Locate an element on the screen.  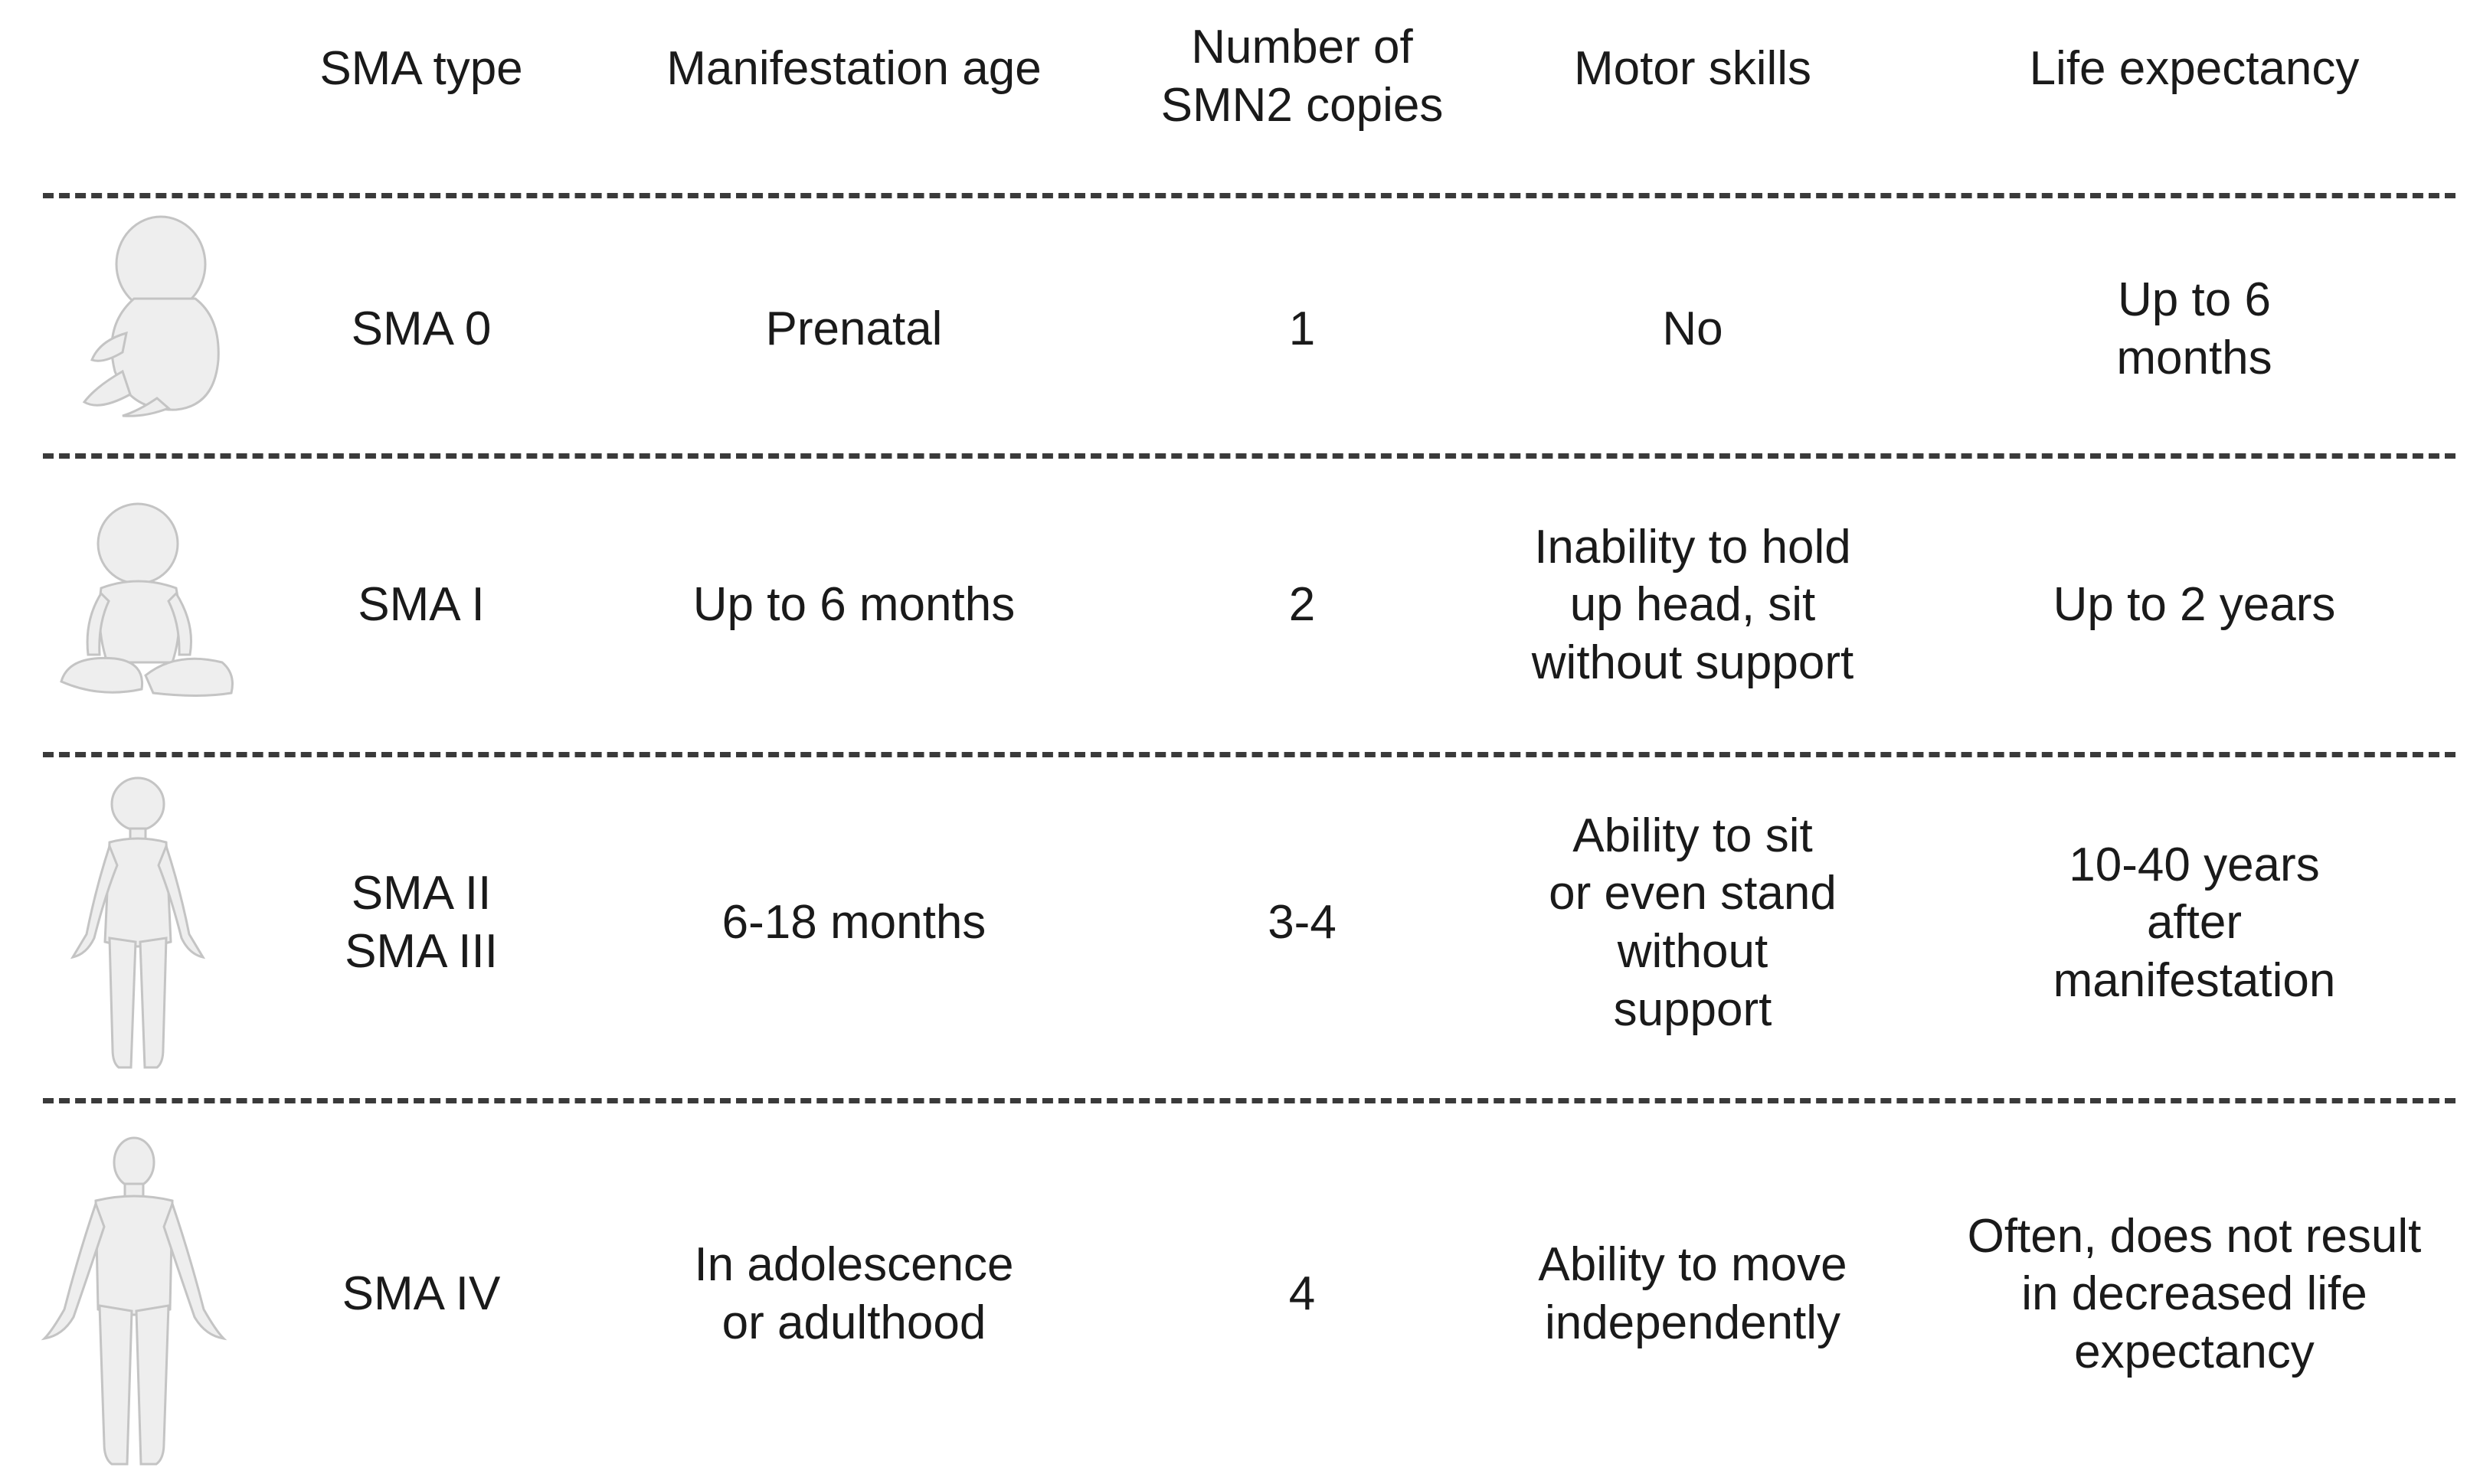
header-motor-skills: Motor skills is located at coordinates (1693, 69).